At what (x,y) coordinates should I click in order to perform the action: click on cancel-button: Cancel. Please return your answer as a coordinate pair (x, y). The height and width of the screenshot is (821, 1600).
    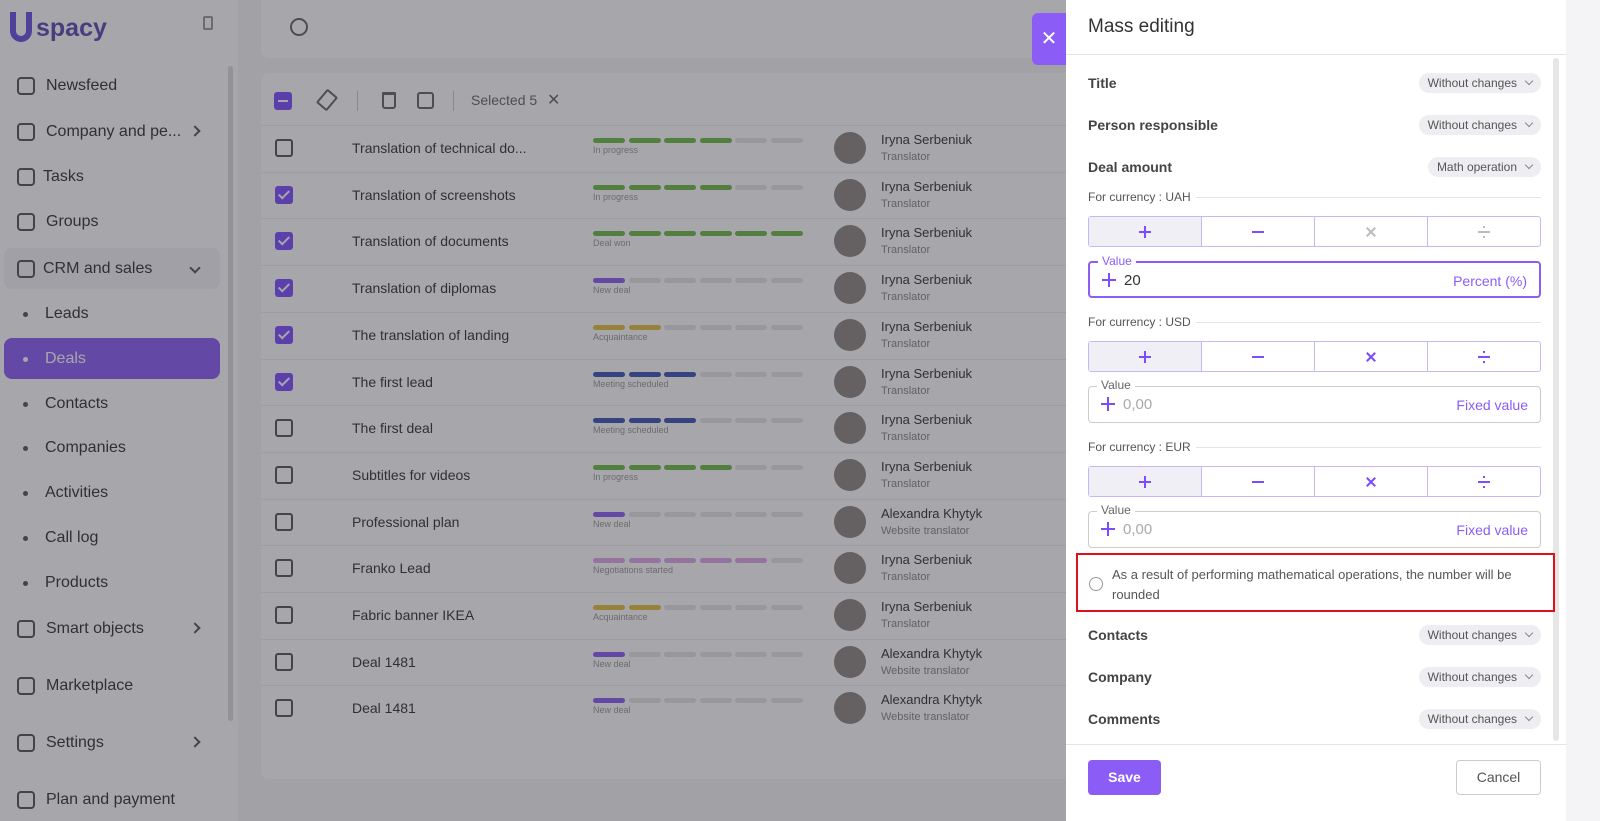
    Looking at the image, I should click on (1498, 777).